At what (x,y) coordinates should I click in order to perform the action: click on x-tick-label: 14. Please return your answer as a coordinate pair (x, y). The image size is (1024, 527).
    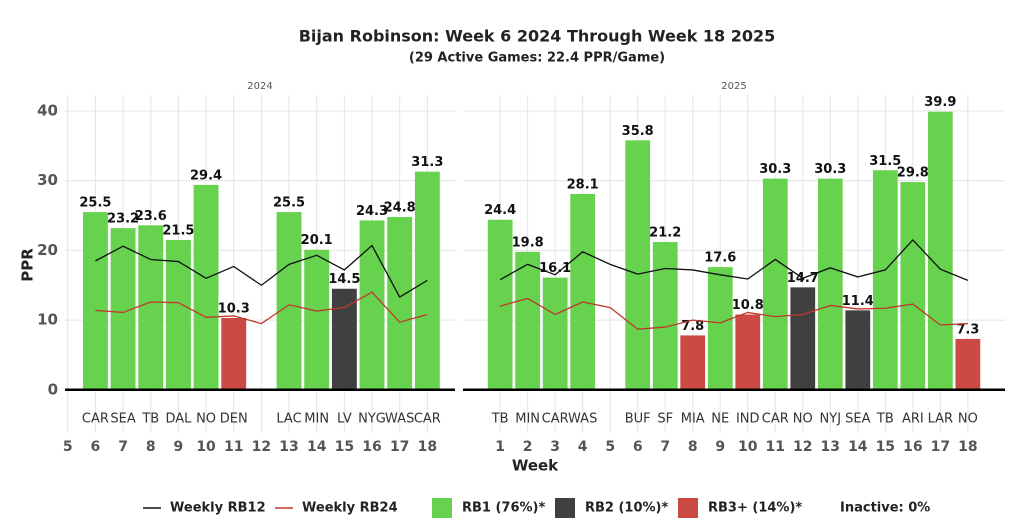
    Looking at the image, I should click on (858, 447).